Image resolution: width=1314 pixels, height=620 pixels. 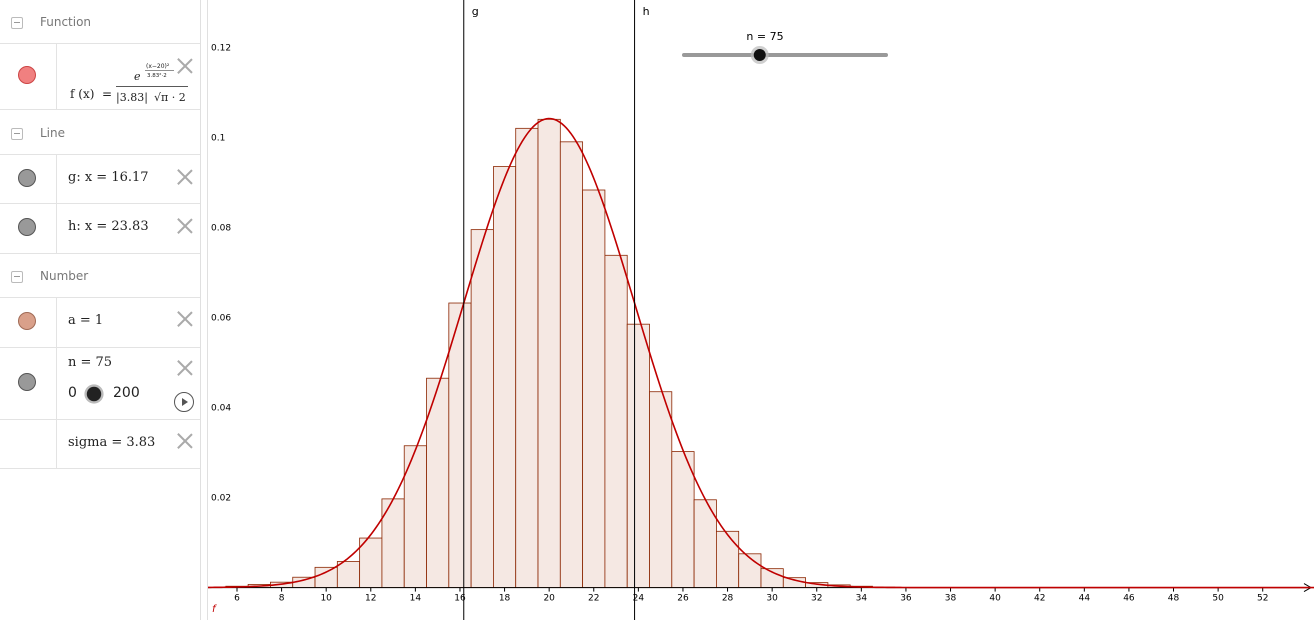 I want to click on svg-text: 3.83²·2, so click(x=157, y=75).